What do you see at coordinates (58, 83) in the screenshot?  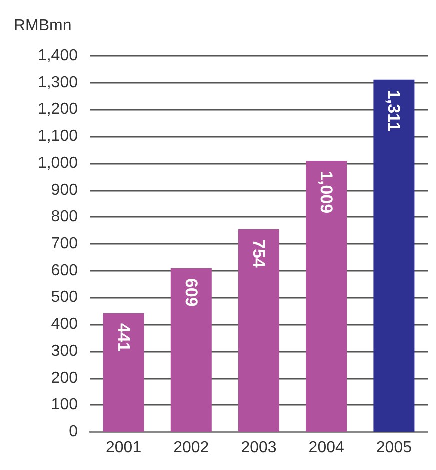 I see `y-tick-label: 1,300` at bounding box center [58, 83].